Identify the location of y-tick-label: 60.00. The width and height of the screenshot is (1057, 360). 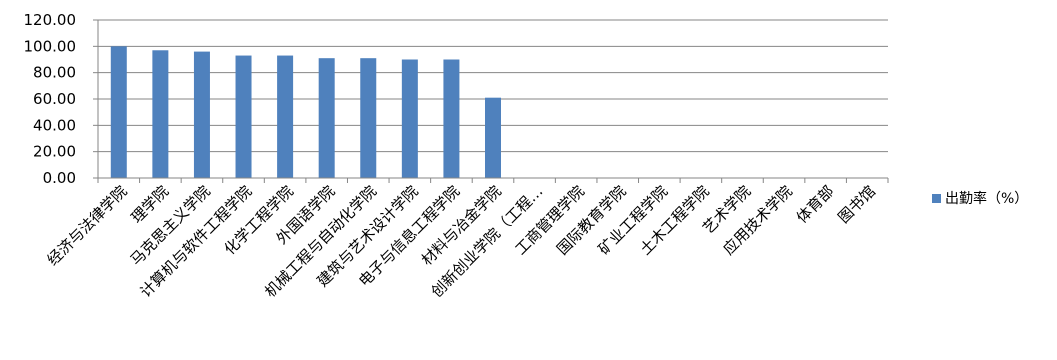
(54, 99).